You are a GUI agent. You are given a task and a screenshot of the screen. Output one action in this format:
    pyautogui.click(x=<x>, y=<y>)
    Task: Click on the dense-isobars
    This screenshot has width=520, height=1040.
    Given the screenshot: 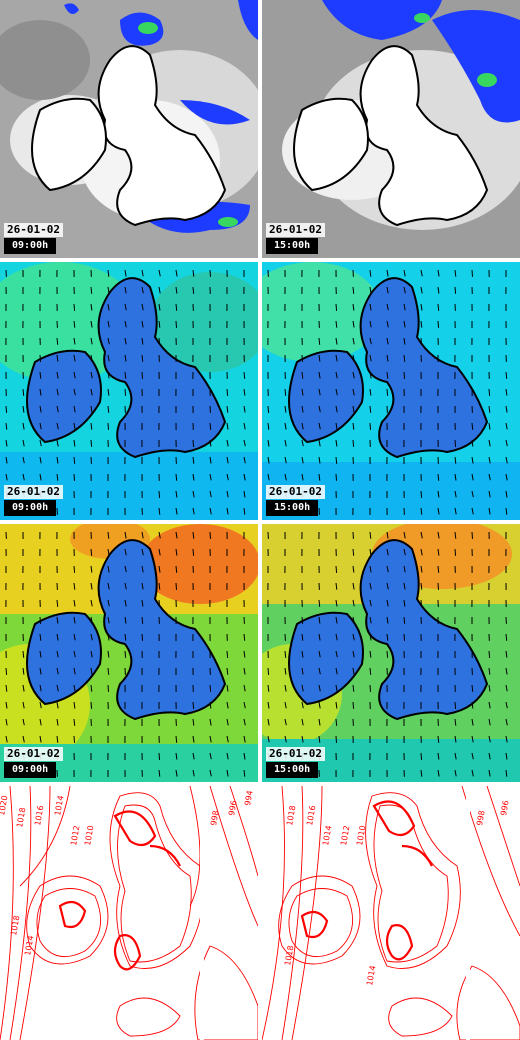 What is the action you would take?
    pyautogui.click(x=366, y=880)
    